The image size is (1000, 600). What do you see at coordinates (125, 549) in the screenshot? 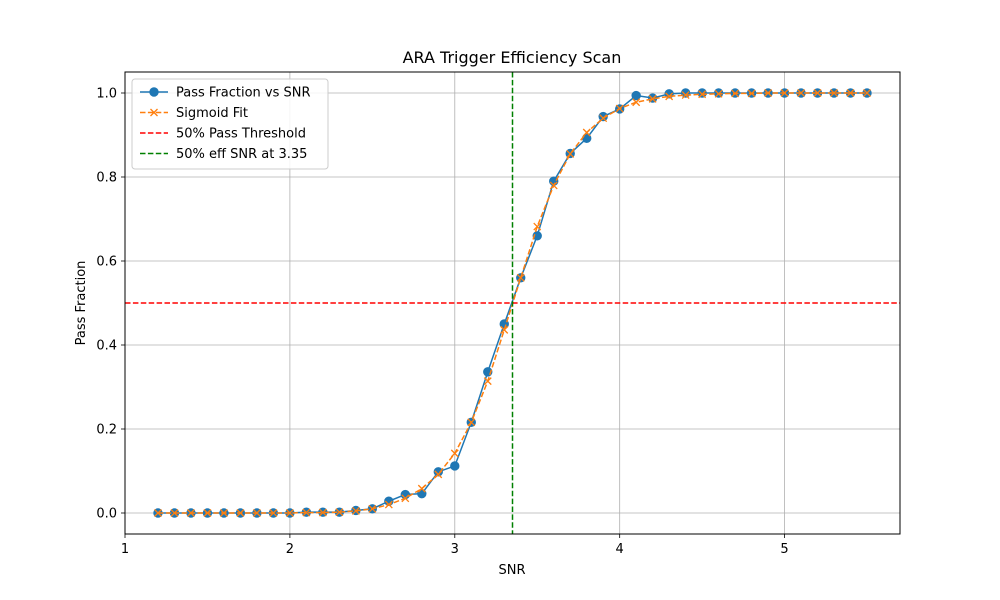
I see `x-tick-label: 1` at bounding box center [125, 549].